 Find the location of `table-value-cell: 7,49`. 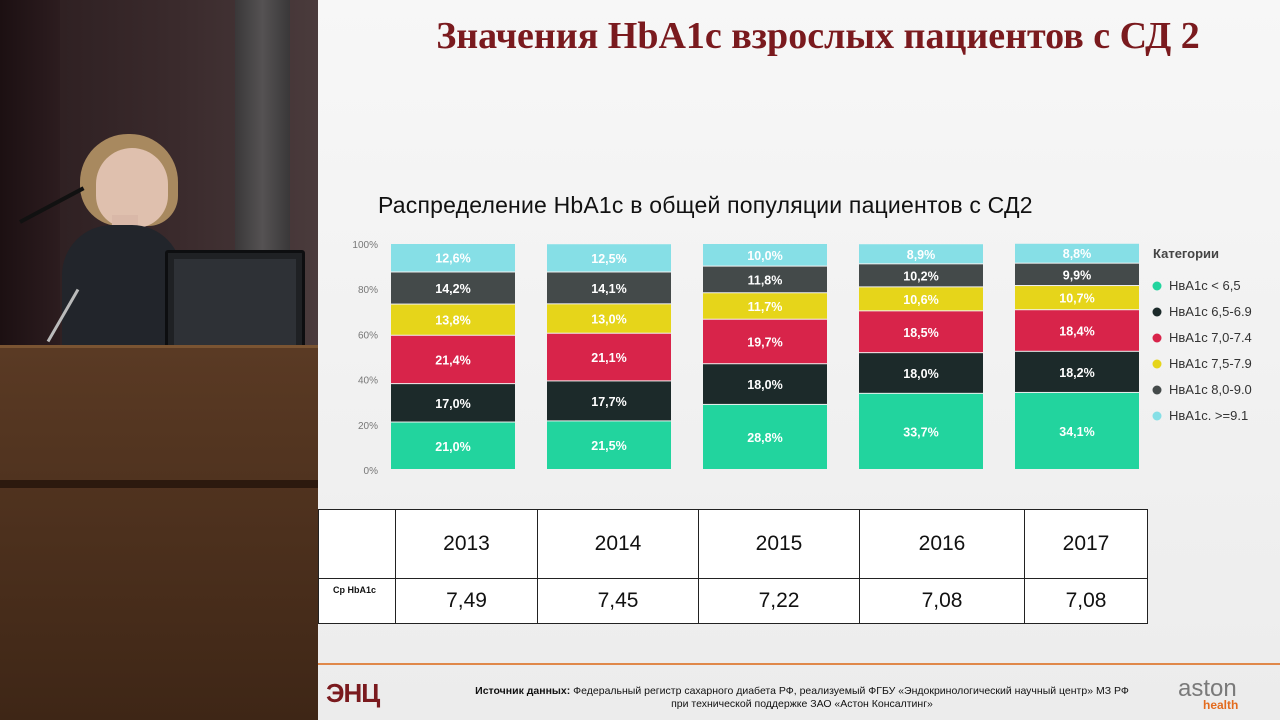

table-value-cell: 7,49 is located at coordinates (466, 601).